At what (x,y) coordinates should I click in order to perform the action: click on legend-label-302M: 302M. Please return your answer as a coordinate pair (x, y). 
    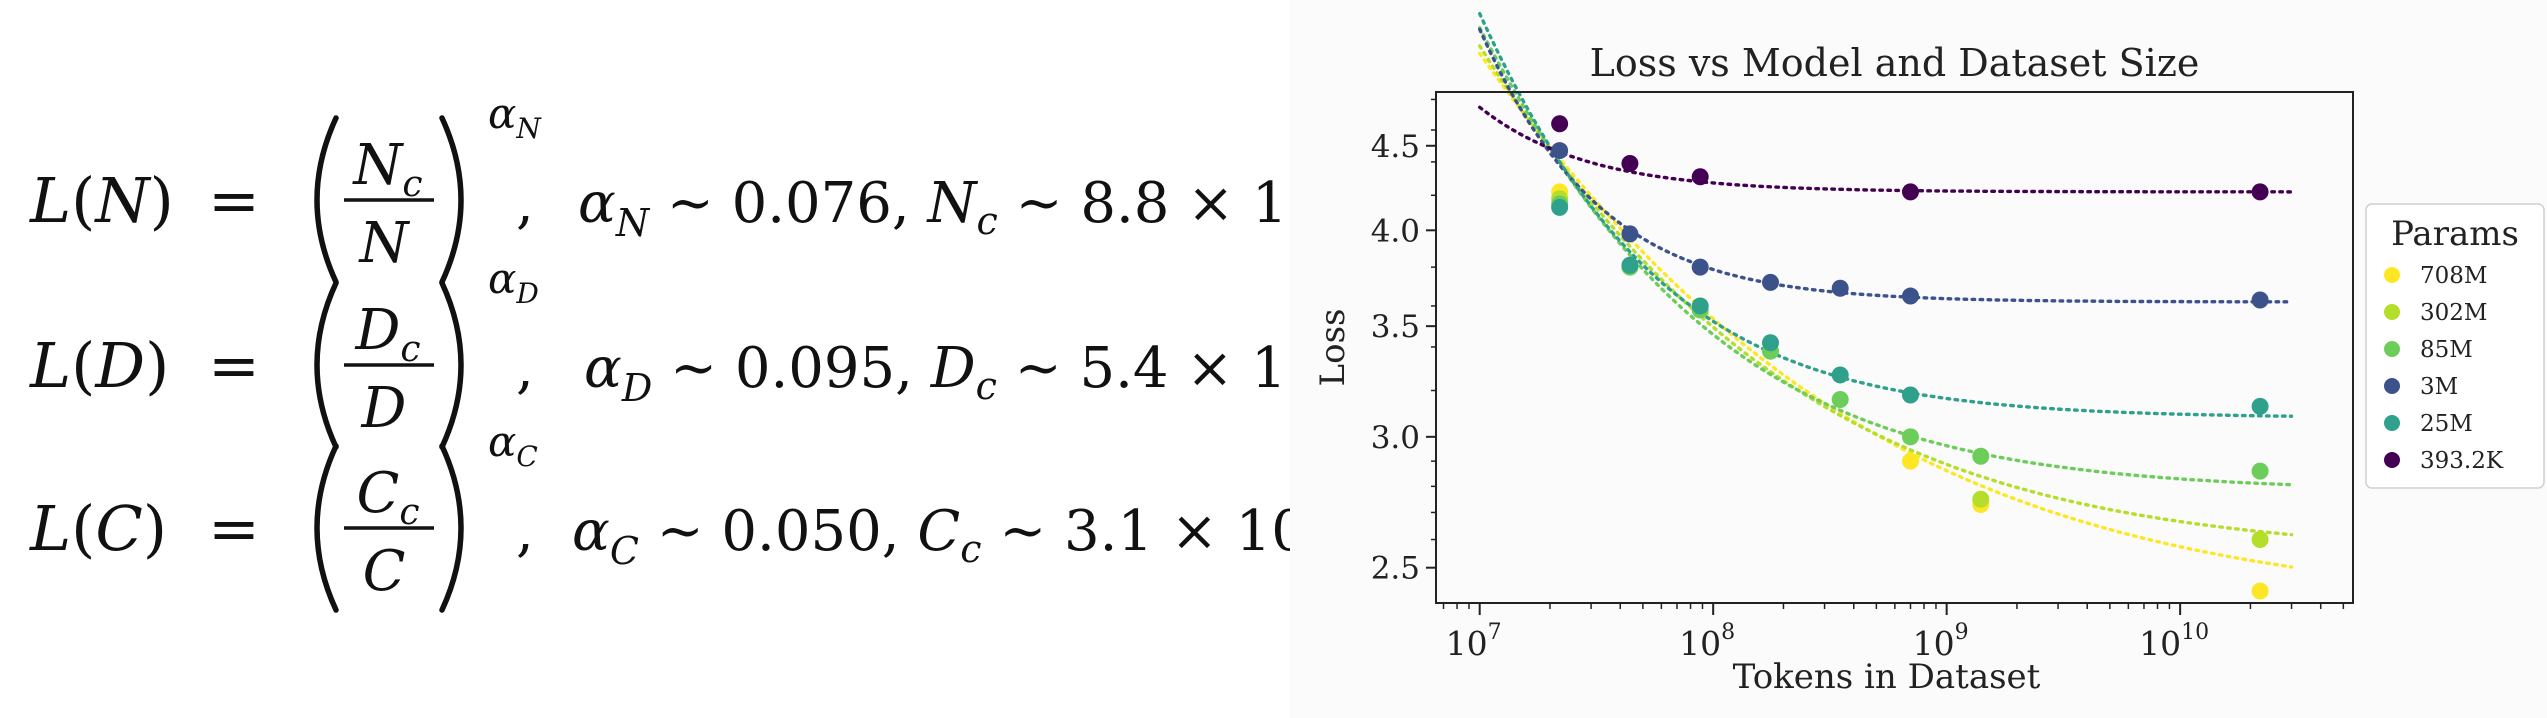
    Looking at the image, I should click on (2453, 313).